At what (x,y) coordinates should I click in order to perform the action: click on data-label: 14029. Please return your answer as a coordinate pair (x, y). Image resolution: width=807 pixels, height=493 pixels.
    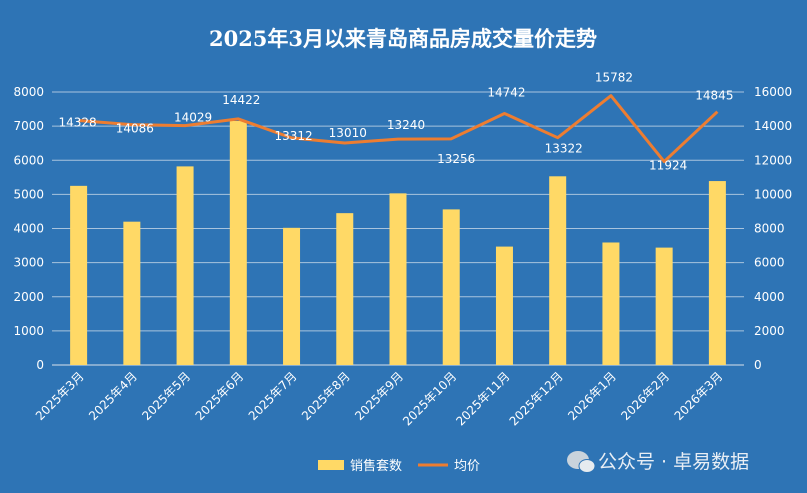
    Looking at the image, I should click on (193, 118).